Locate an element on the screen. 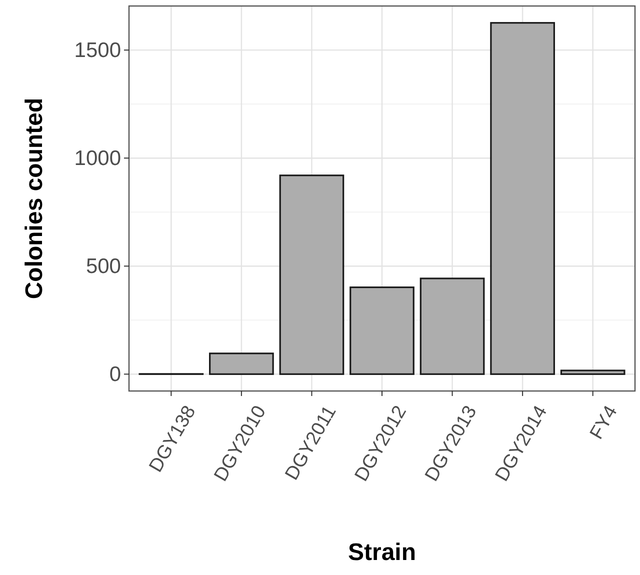 The image size is (640, 575). y-tick-label: 1500 is located at coordinates (97, 50).